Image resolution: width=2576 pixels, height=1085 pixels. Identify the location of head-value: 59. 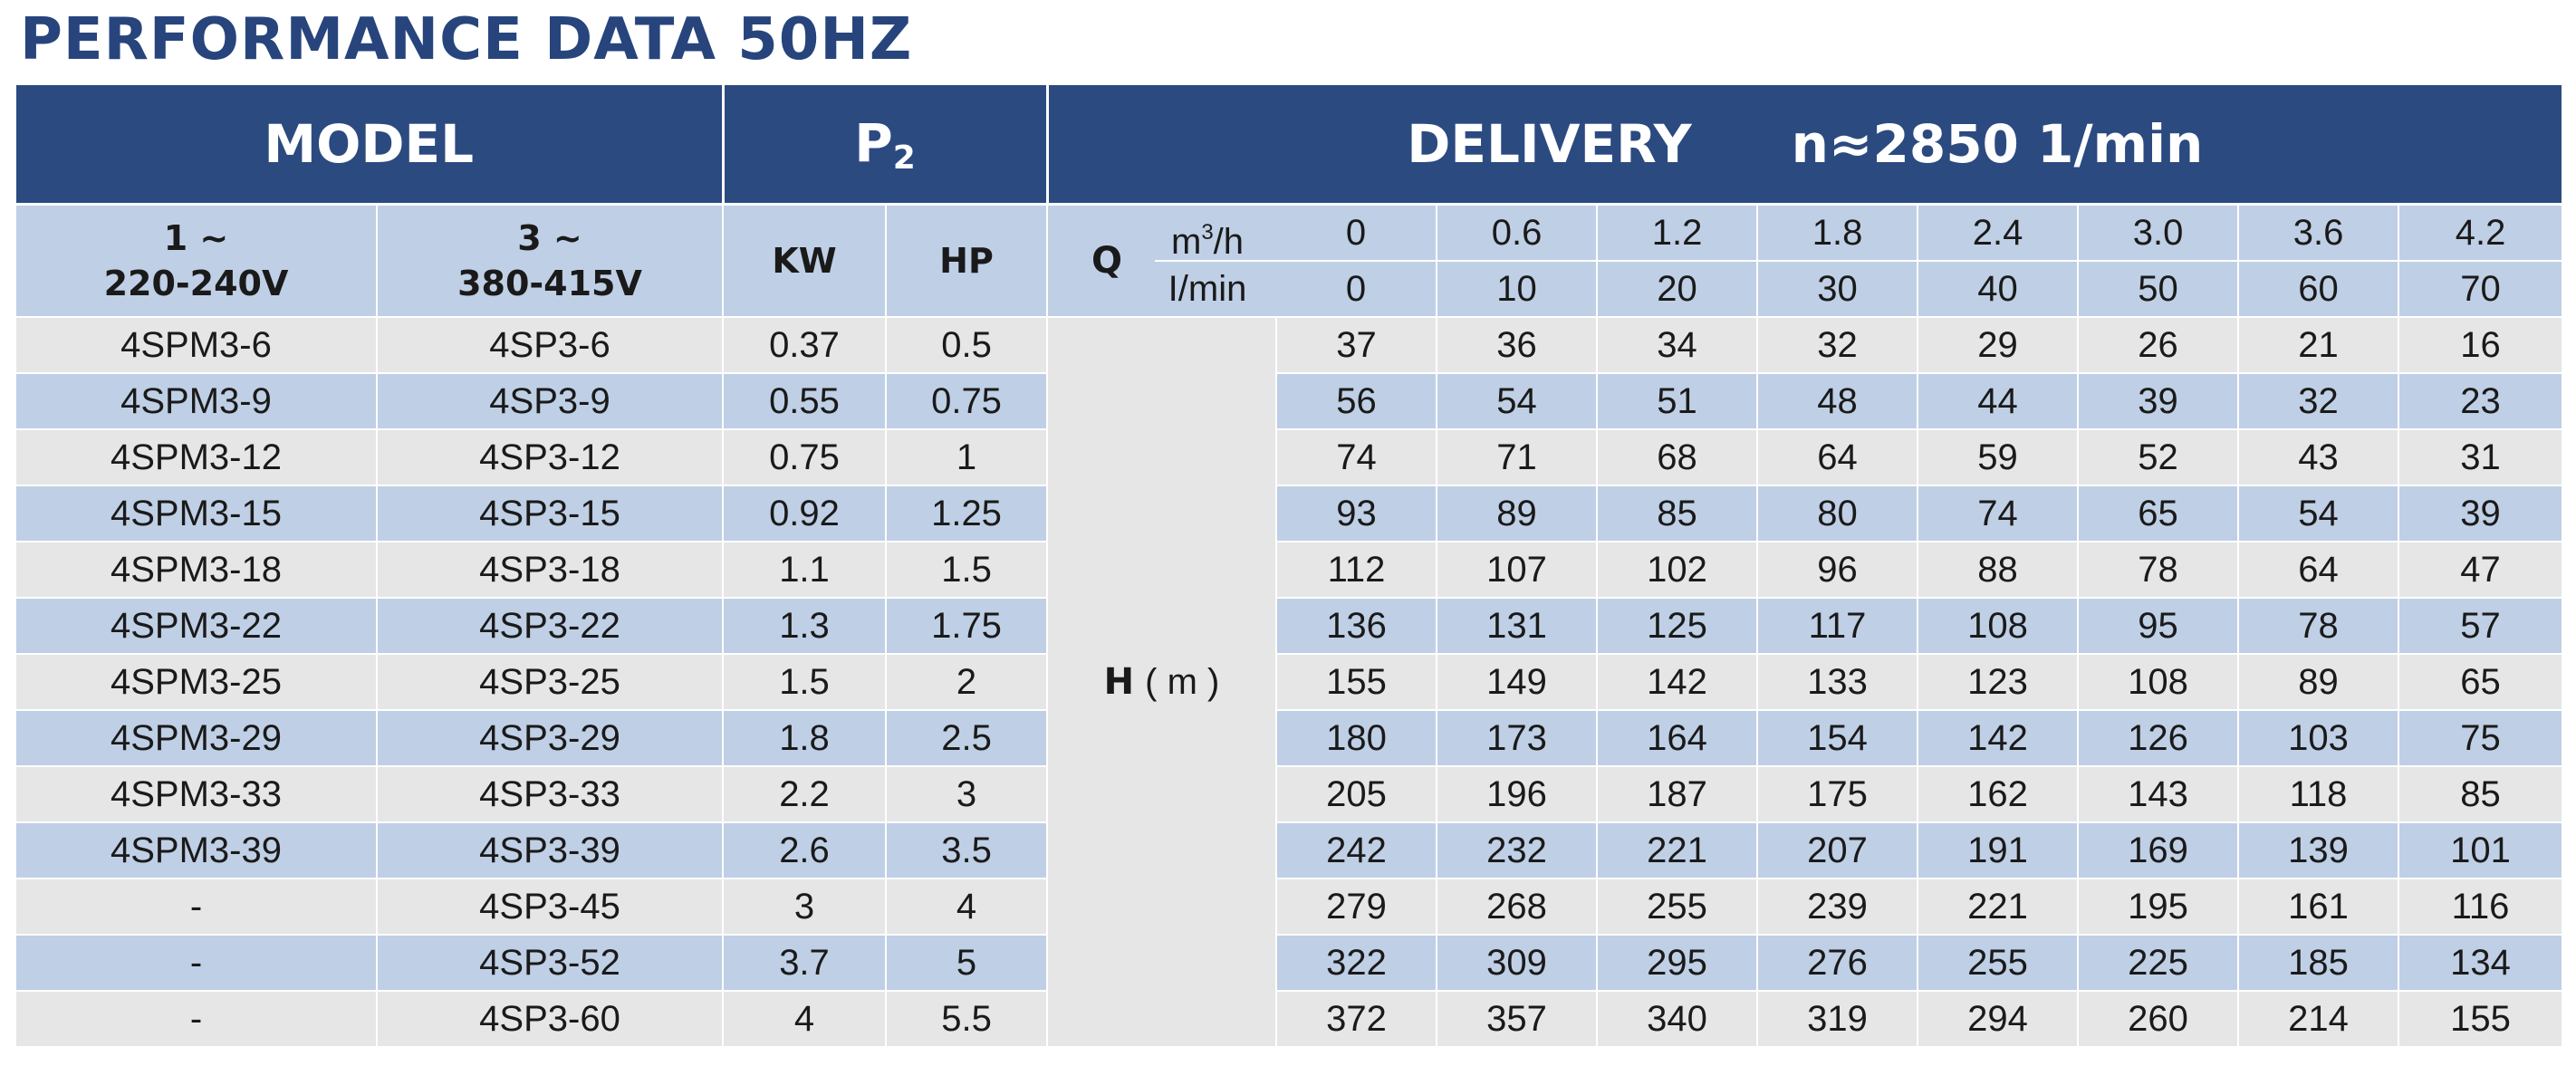
(1999, 457).